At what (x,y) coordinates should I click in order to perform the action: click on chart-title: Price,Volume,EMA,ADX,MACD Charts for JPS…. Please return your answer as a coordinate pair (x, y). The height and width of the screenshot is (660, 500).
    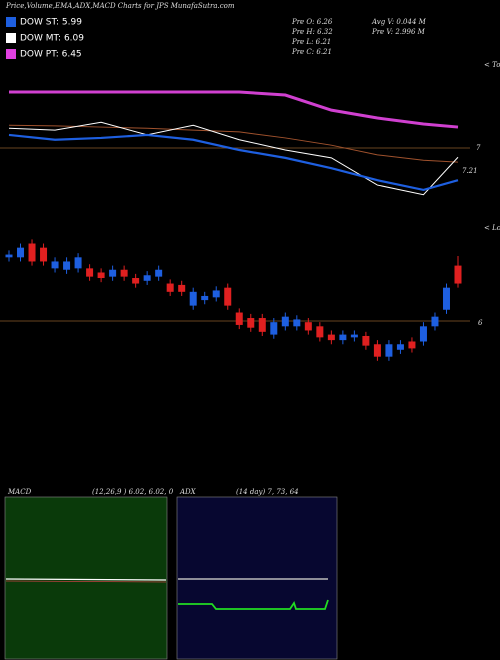
    Looking at the image, I should click on (120, 6).